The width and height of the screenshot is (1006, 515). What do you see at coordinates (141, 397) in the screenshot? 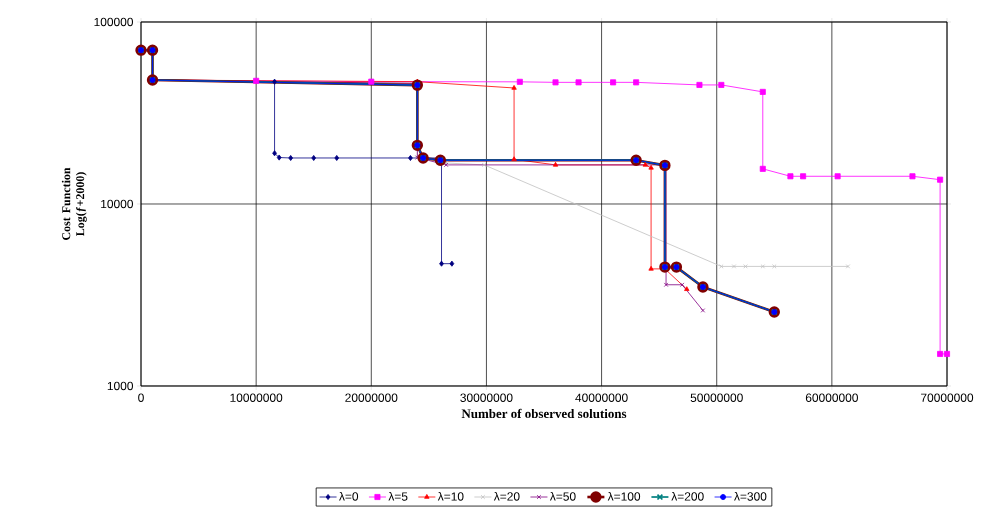
I see `x-tick-label: 0` at bounding box center [141, 397].